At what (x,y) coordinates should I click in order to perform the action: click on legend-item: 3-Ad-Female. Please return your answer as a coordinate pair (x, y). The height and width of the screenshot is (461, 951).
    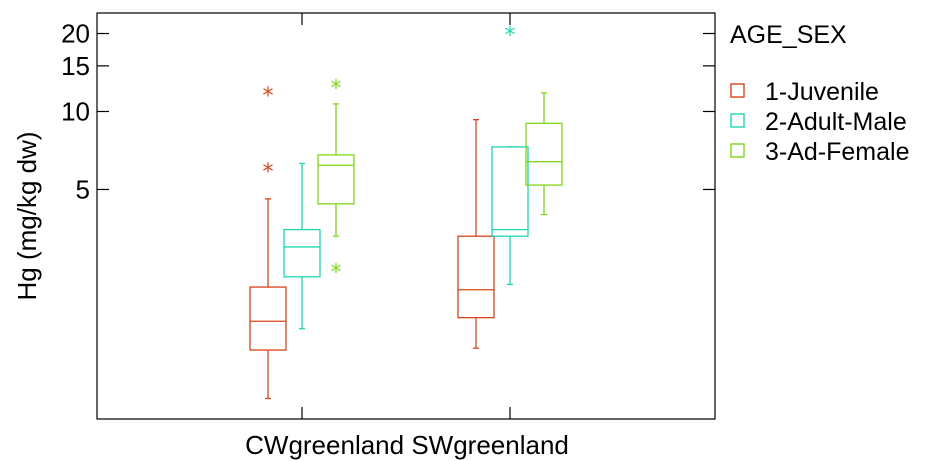
    Looking at the image, I should click on (820, 152).